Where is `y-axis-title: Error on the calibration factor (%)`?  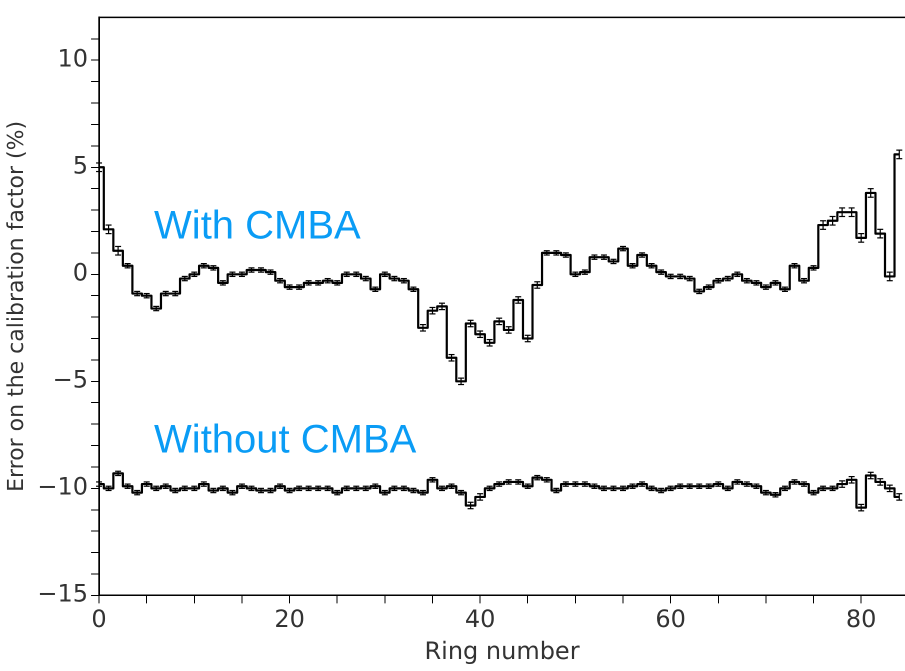 y-axis-title: Error on the calibration factor (%) is located at coordinates (16, 306).